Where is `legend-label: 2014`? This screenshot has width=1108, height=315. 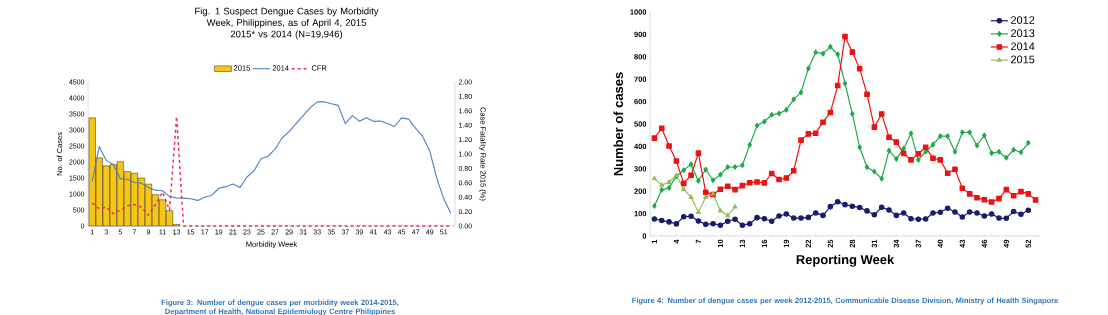 legend-label: 2014 is located at coordinates (1023, 46).